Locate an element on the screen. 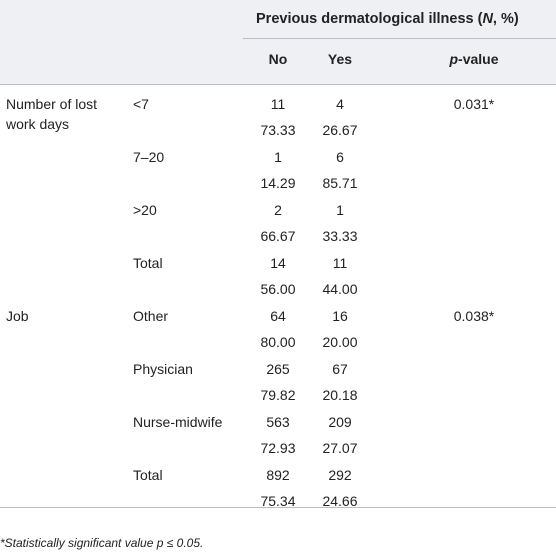 The width and height of the screenshot is (556, 556). cell-yes-count: 1 is located at coordinates (340, 210).